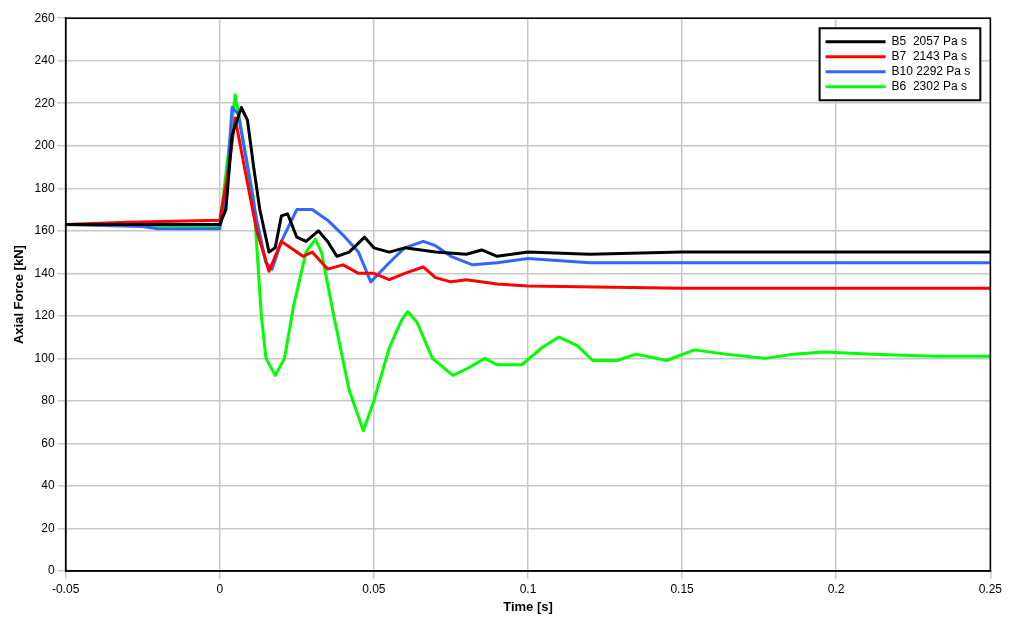 The image size is (1013, 623). What do you see at coordinates (929, 56) in the screenshot?
I see `legend-label: B7 2143 Pa s` at bounding box center [929, 56].